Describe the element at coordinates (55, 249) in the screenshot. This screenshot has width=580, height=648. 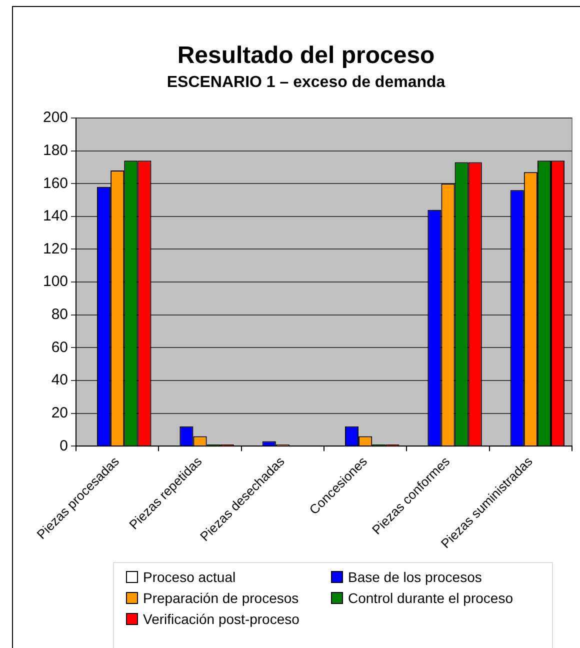
I see `y-tick-label: 120` at that location.